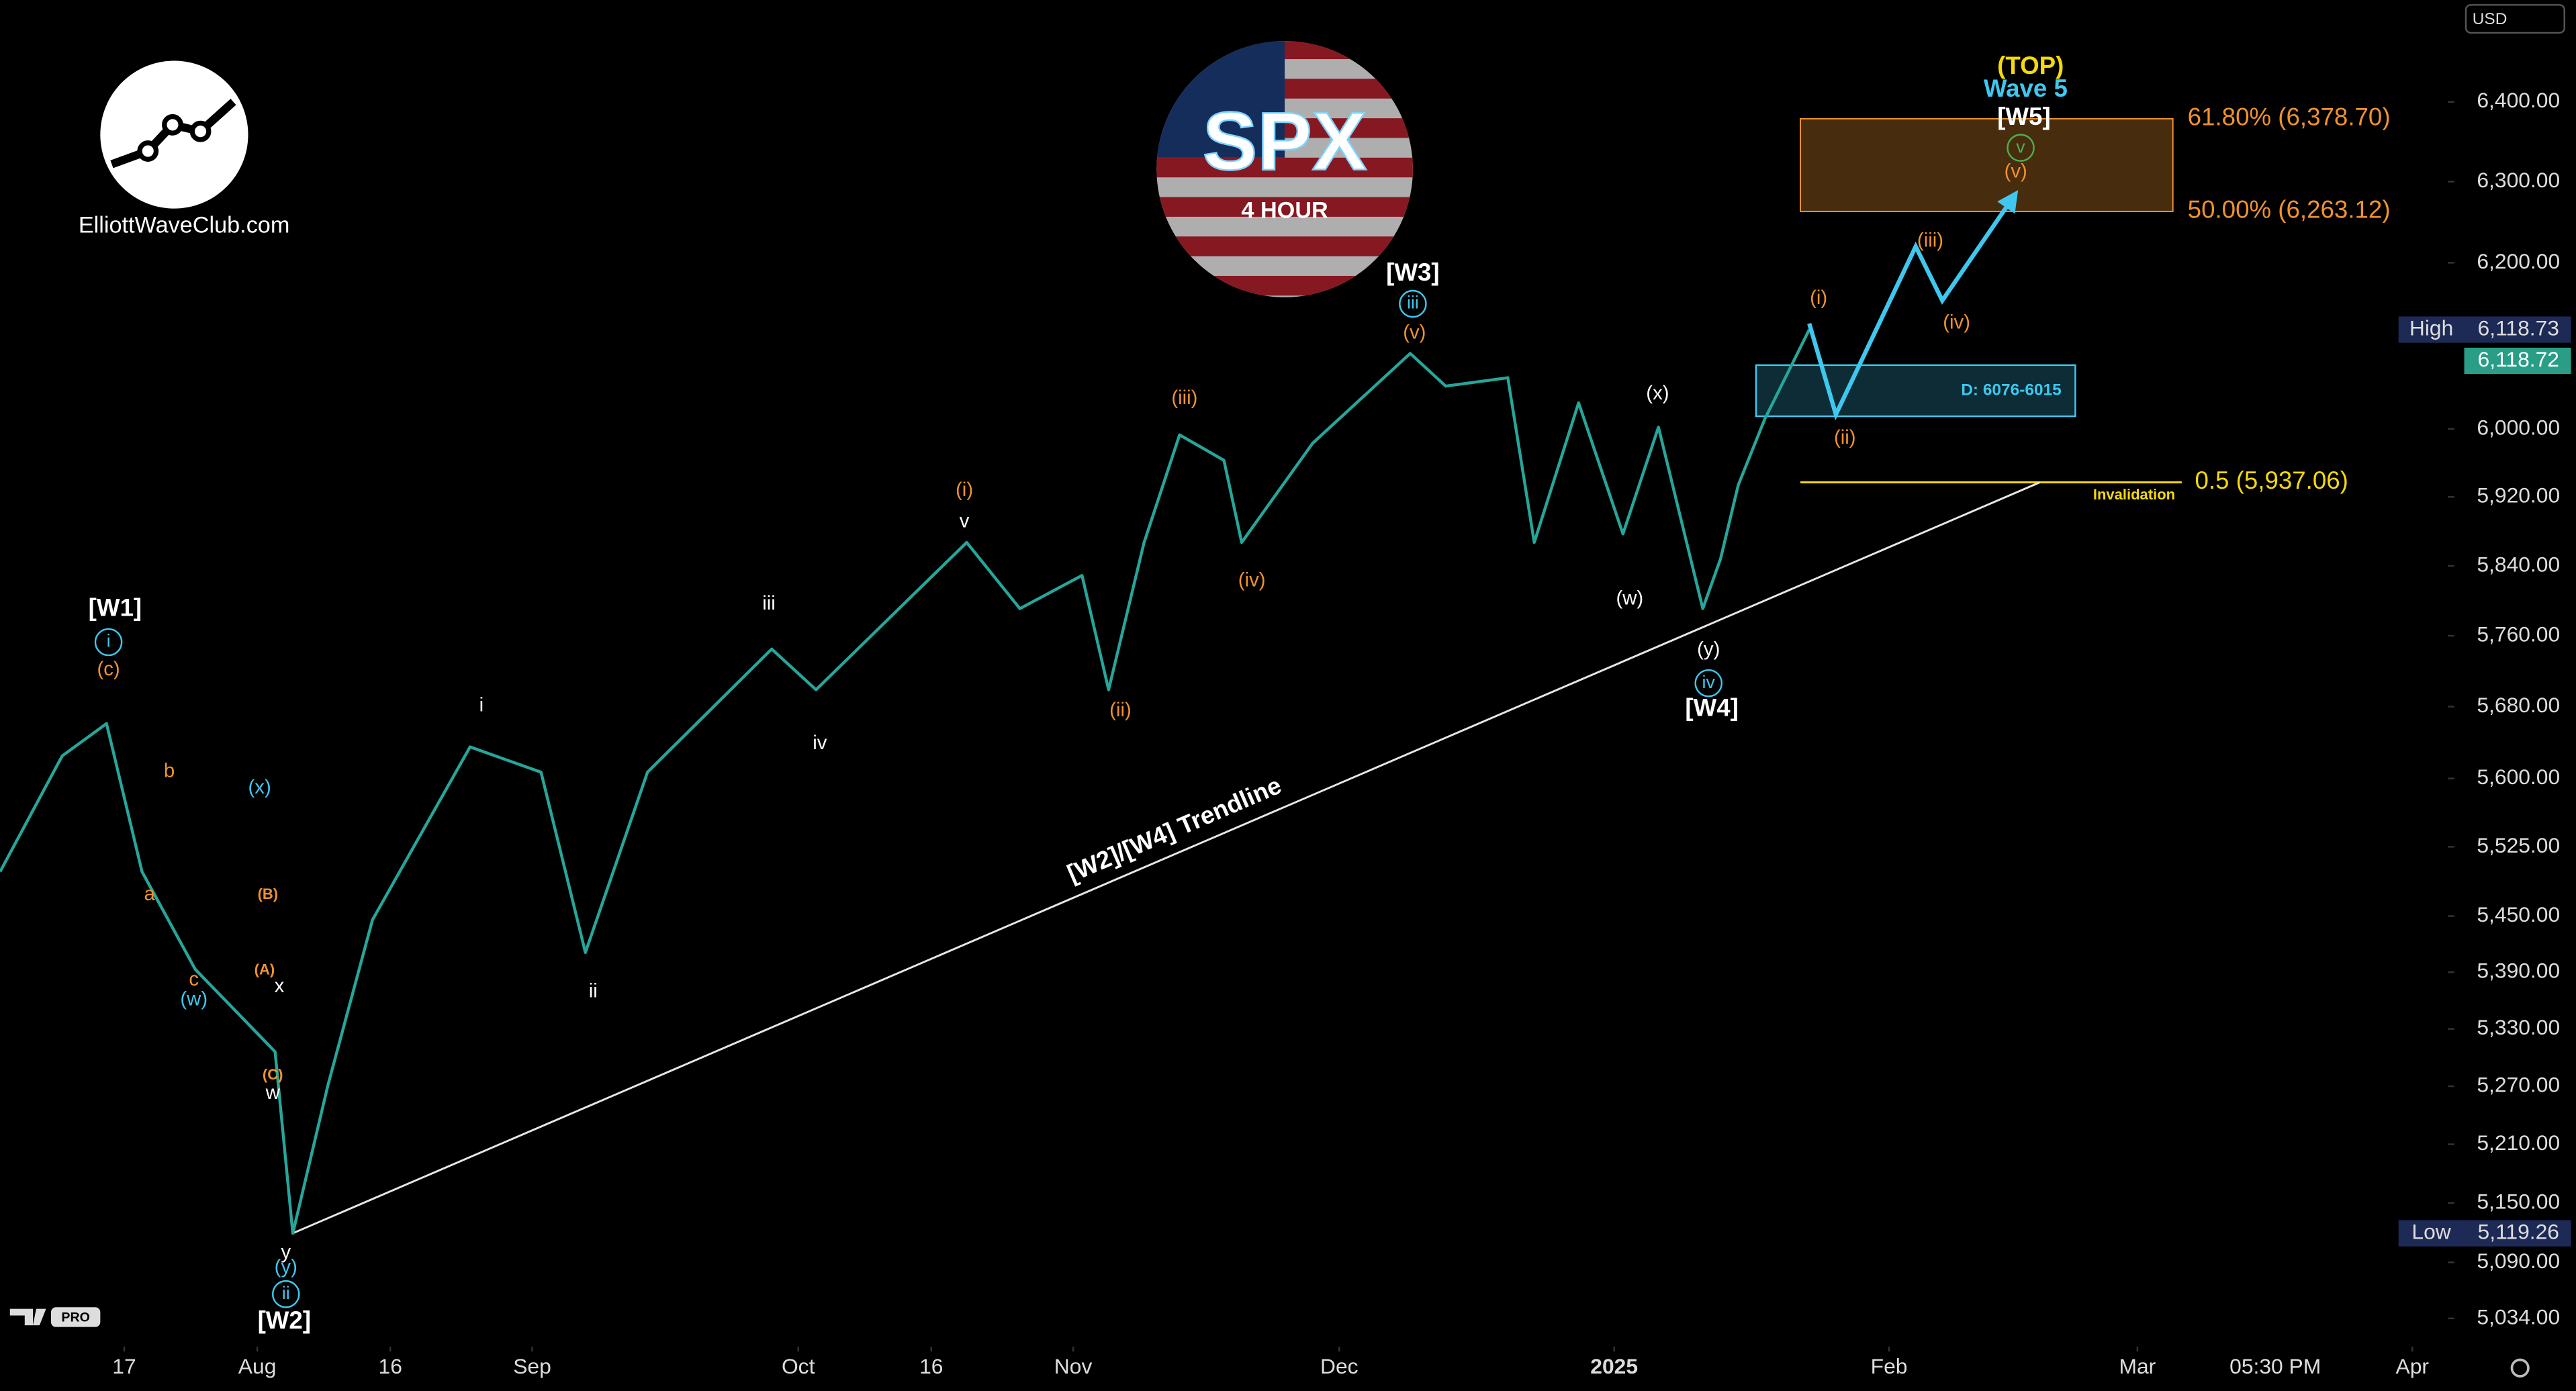 The width and height of the screenshot is (2576, 1391). Describe the element at coordinates (2517, 1233) in the screenshot. I see `low-value-box` at that location.